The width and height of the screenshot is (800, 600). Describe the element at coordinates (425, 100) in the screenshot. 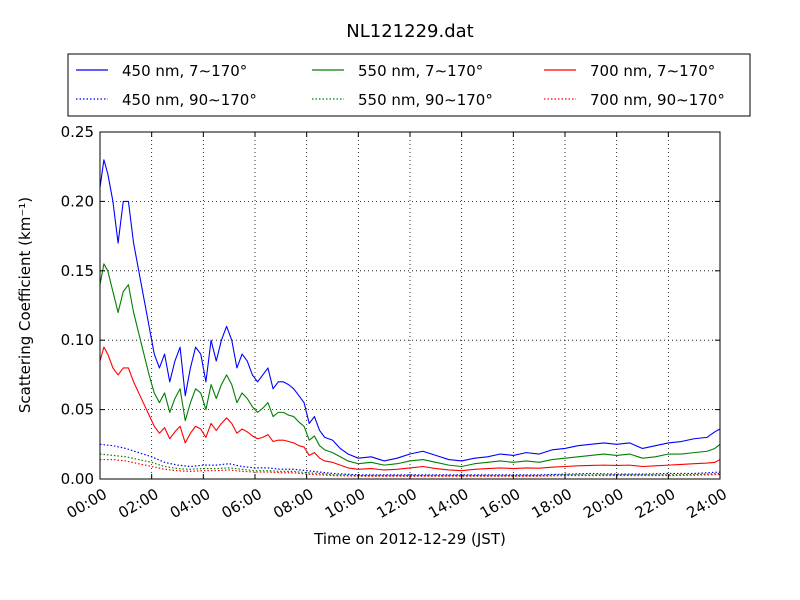

I see `legend-label-4: 550 nm, 90∼170°` at that location.